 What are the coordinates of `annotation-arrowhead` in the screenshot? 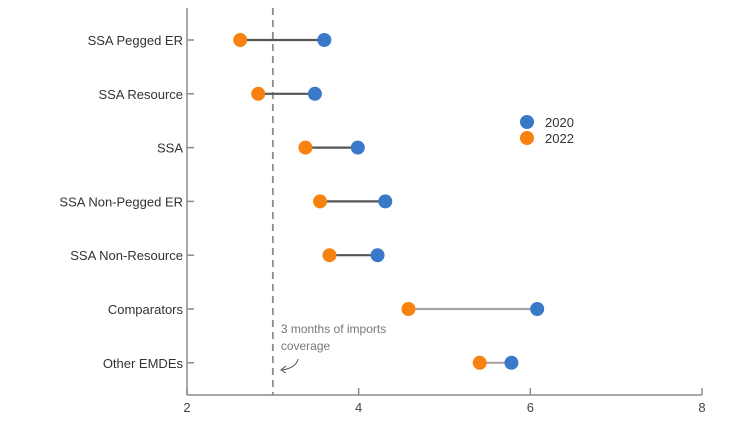 It's located at (283, 369).